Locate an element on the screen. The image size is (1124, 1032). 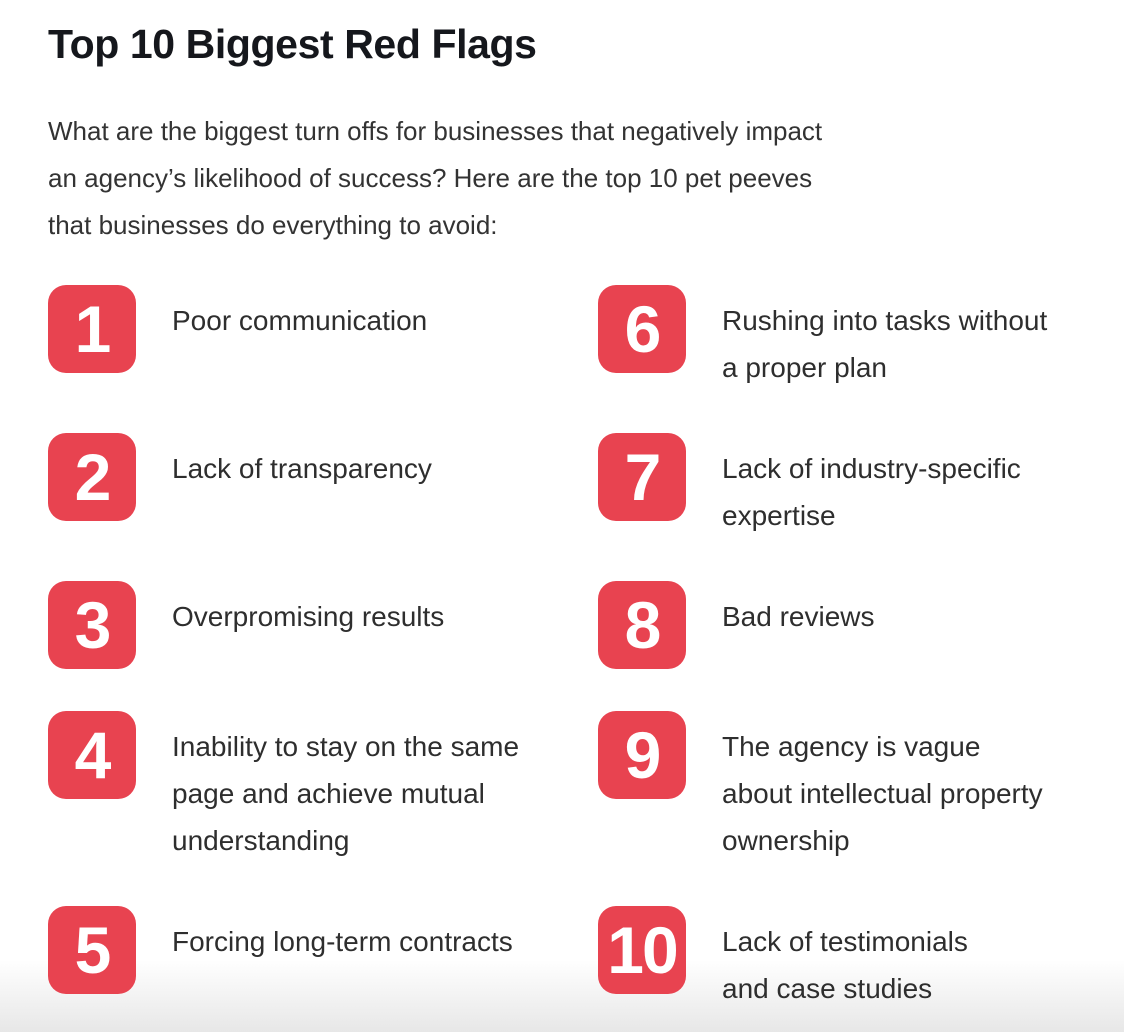
item-number-badge: 2 is located at coordinates (92, 477).